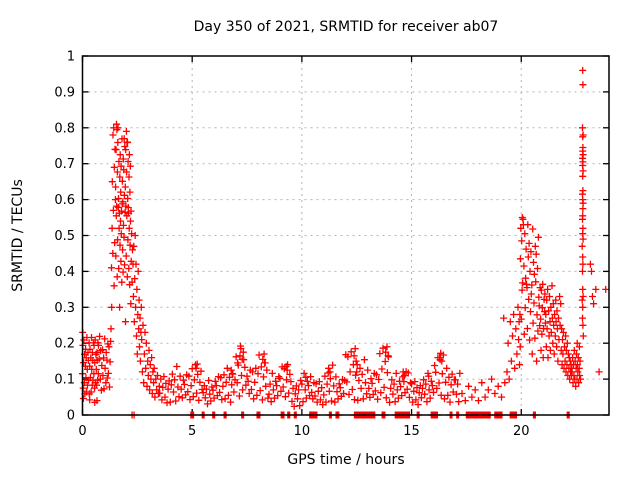 Image resolution: width=640 pixels, height=484 pixels. Describe the element at coordinates (64, 200) in the screenshot. I see `y-tick-label: 0.6` at that location.